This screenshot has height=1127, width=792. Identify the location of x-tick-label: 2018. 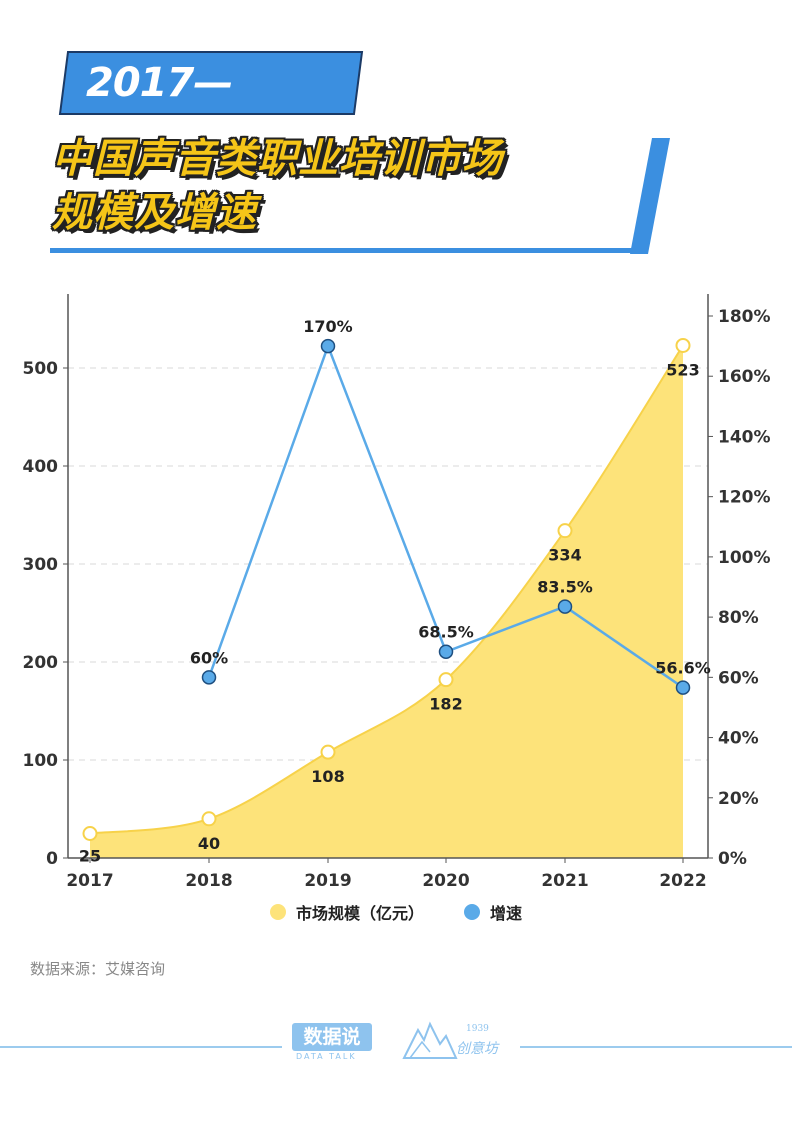
(208, 881).